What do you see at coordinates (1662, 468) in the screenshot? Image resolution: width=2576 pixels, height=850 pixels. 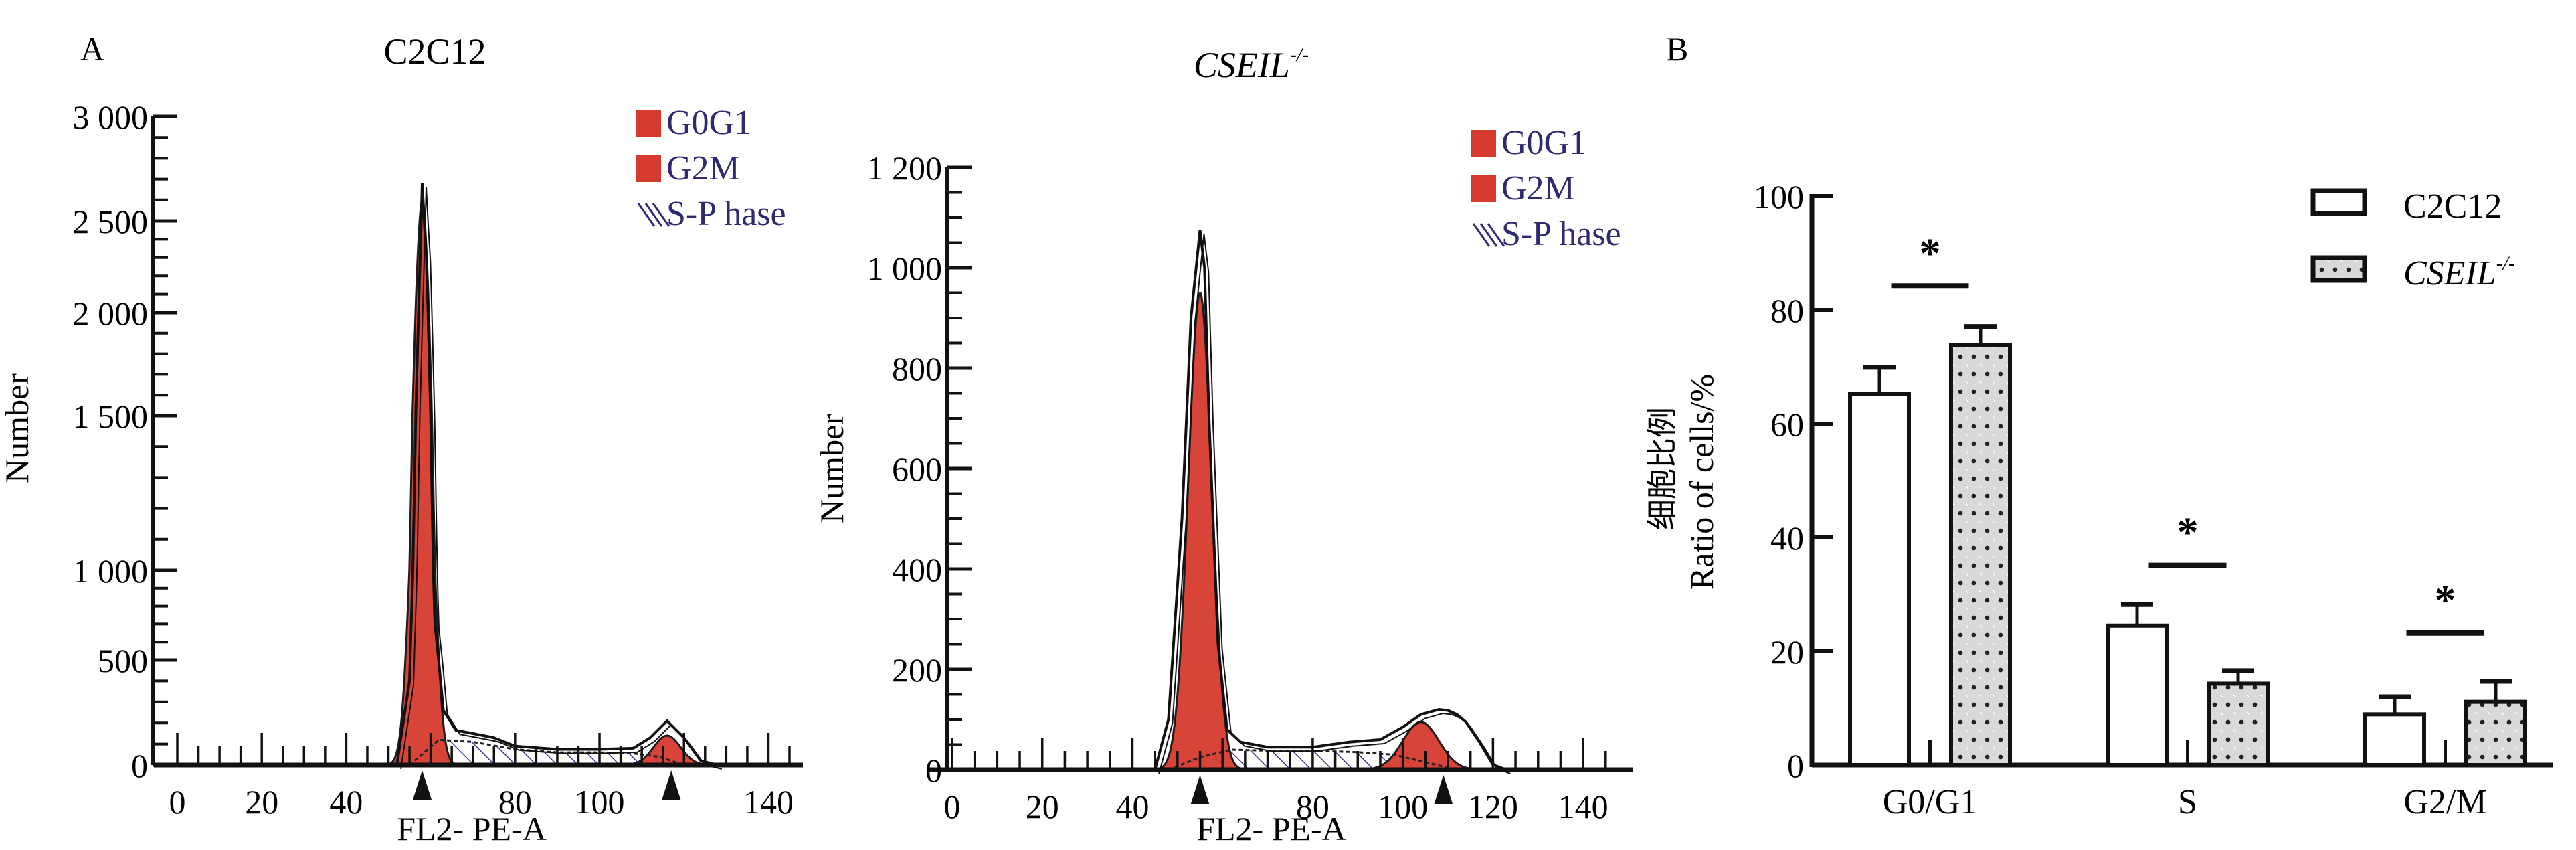 I see `y-axis-label-chinese: 细胞比例` at bounding box center [1662, 468].